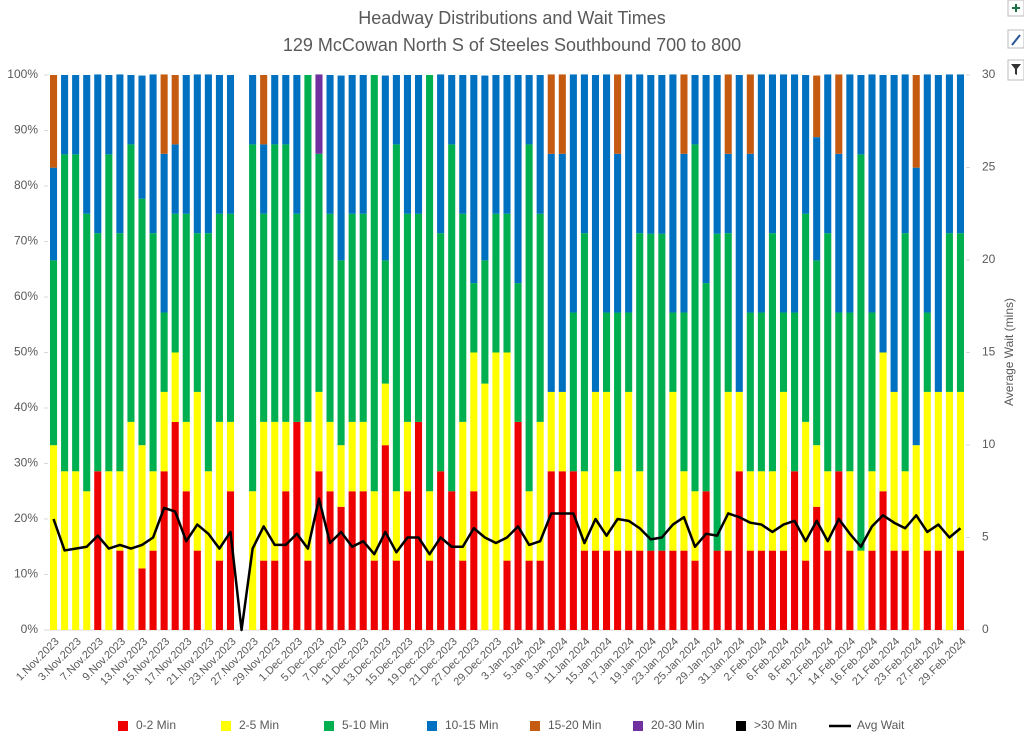 The image size is (1024, 742). What do you see at coordinates (1016, 69) in the screenshot?
I see `filter-icon` at bounding box center [1016, 69].